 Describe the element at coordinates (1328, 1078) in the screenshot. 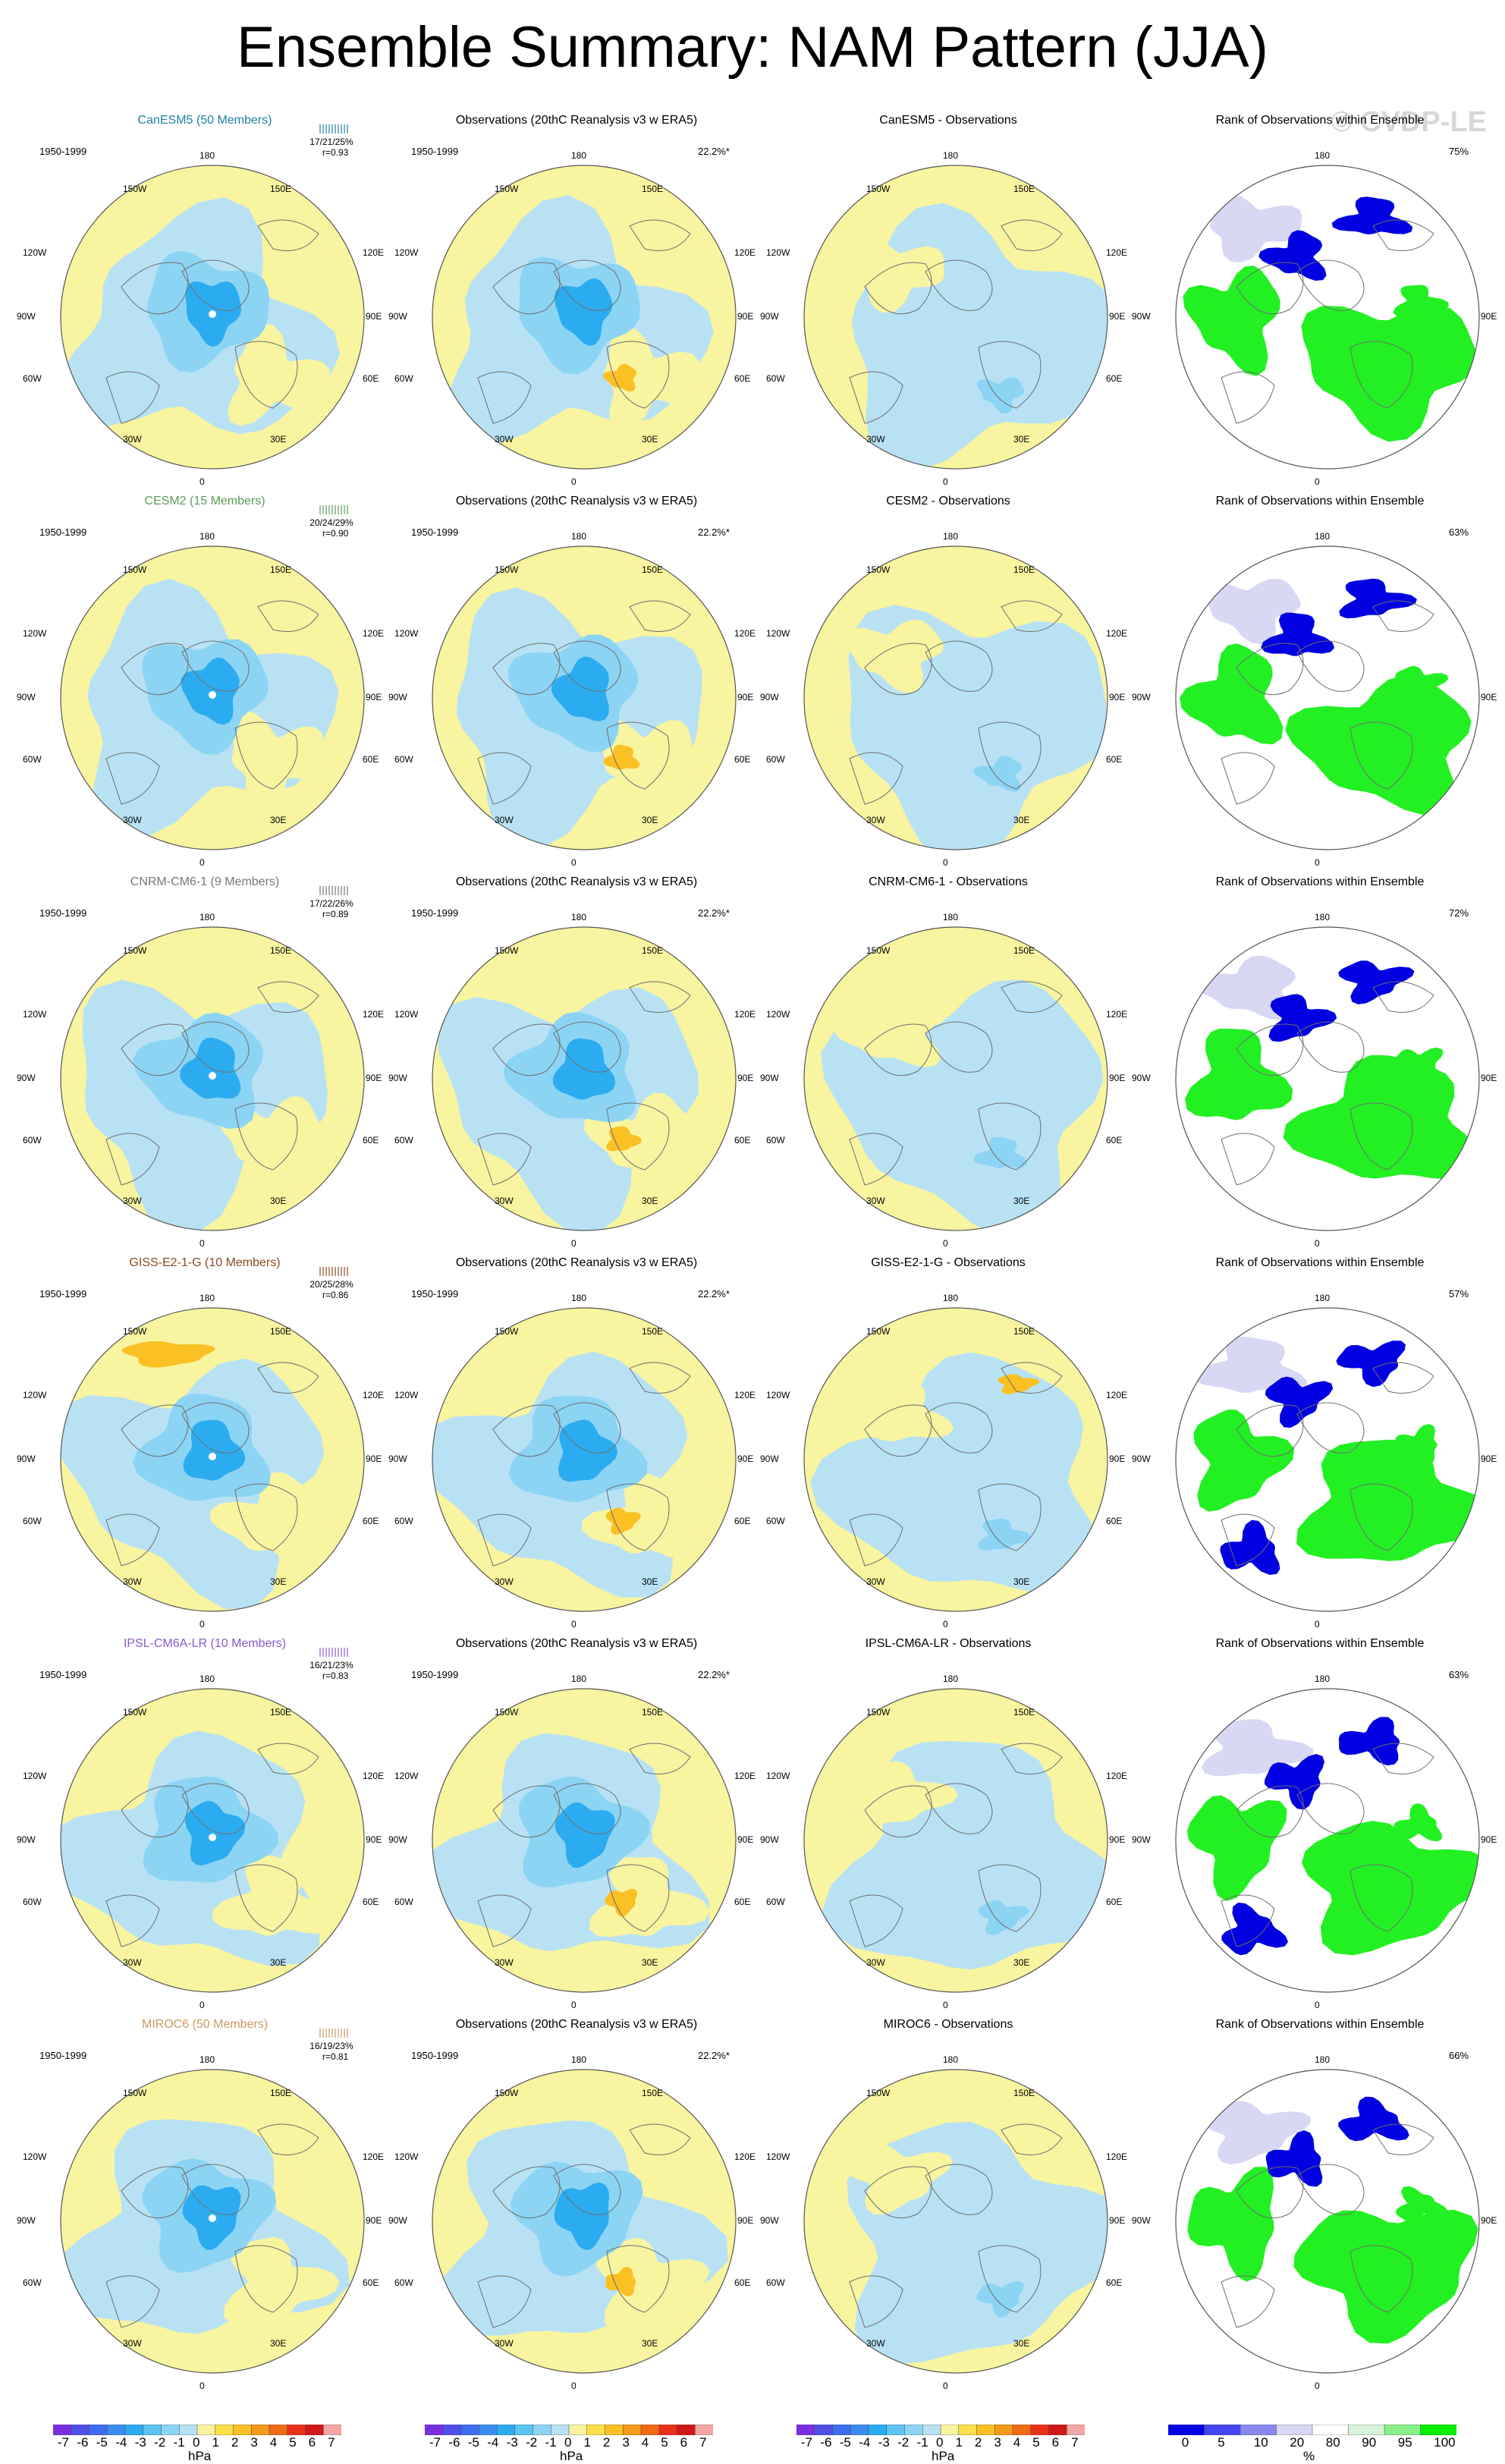

I see `rank-map` at that location.